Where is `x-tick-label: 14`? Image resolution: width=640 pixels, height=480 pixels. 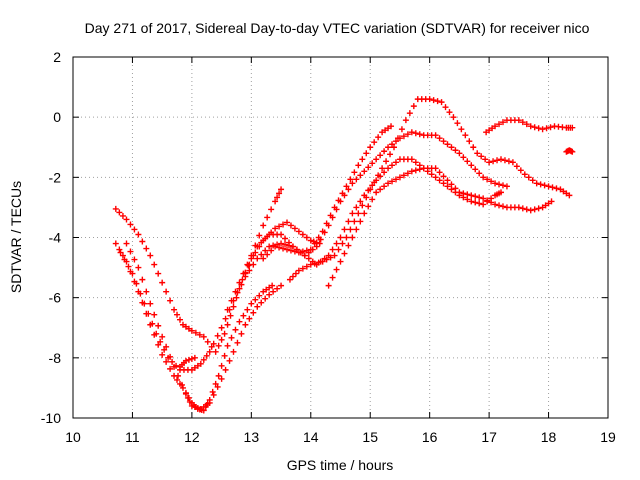
x-tick-label: 14 is located at coordinates (311, 437).